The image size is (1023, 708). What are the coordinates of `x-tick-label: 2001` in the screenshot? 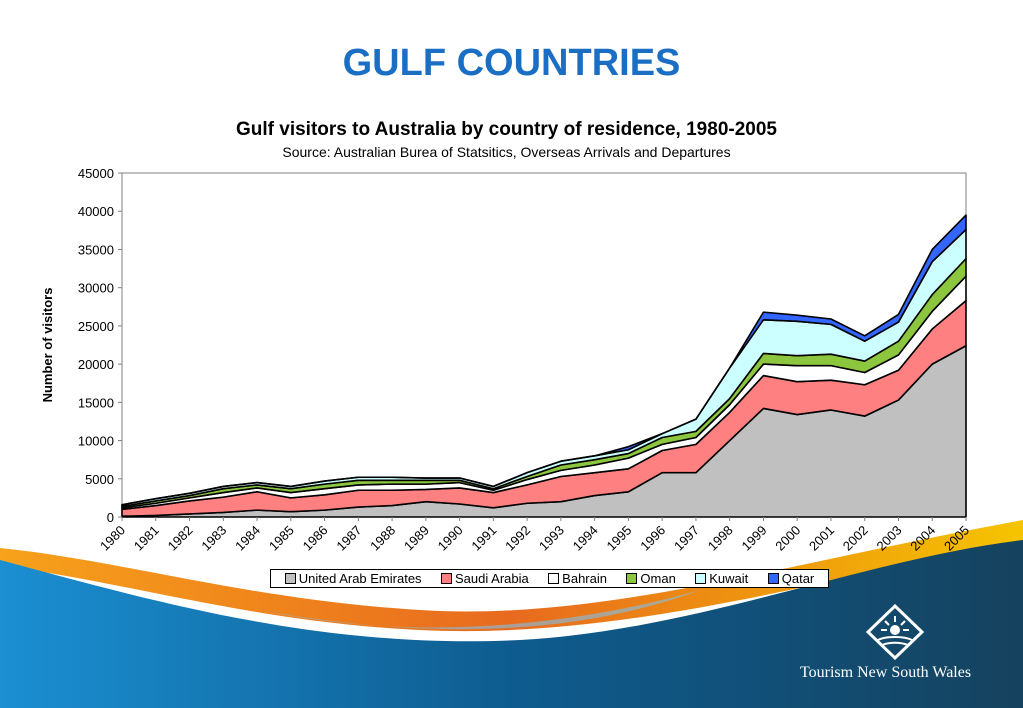 It's located at (821, 538).